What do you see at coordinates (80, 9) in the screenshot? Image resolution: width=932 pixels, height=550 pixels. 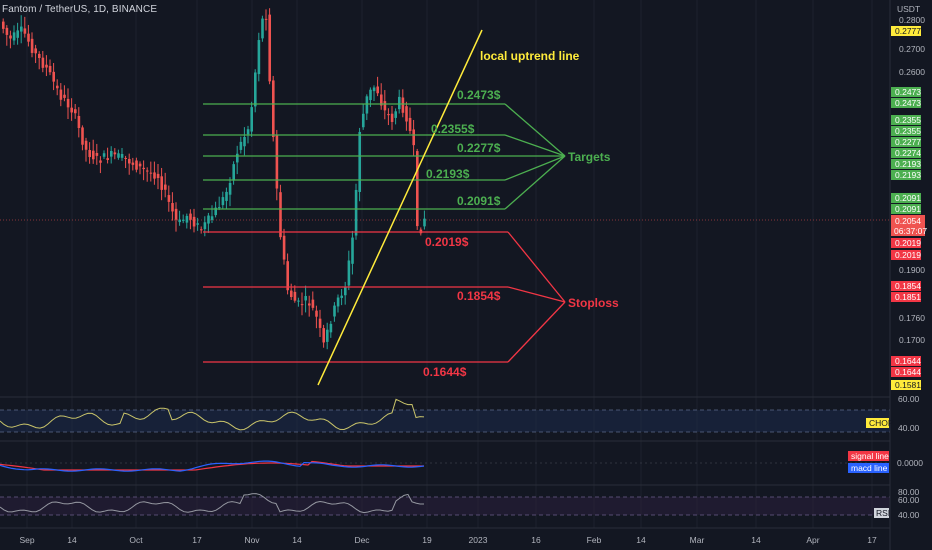 I see `symbol-title: Fantom / TetherUS, 1D, BINANCE` at bounding box center [80, 9].